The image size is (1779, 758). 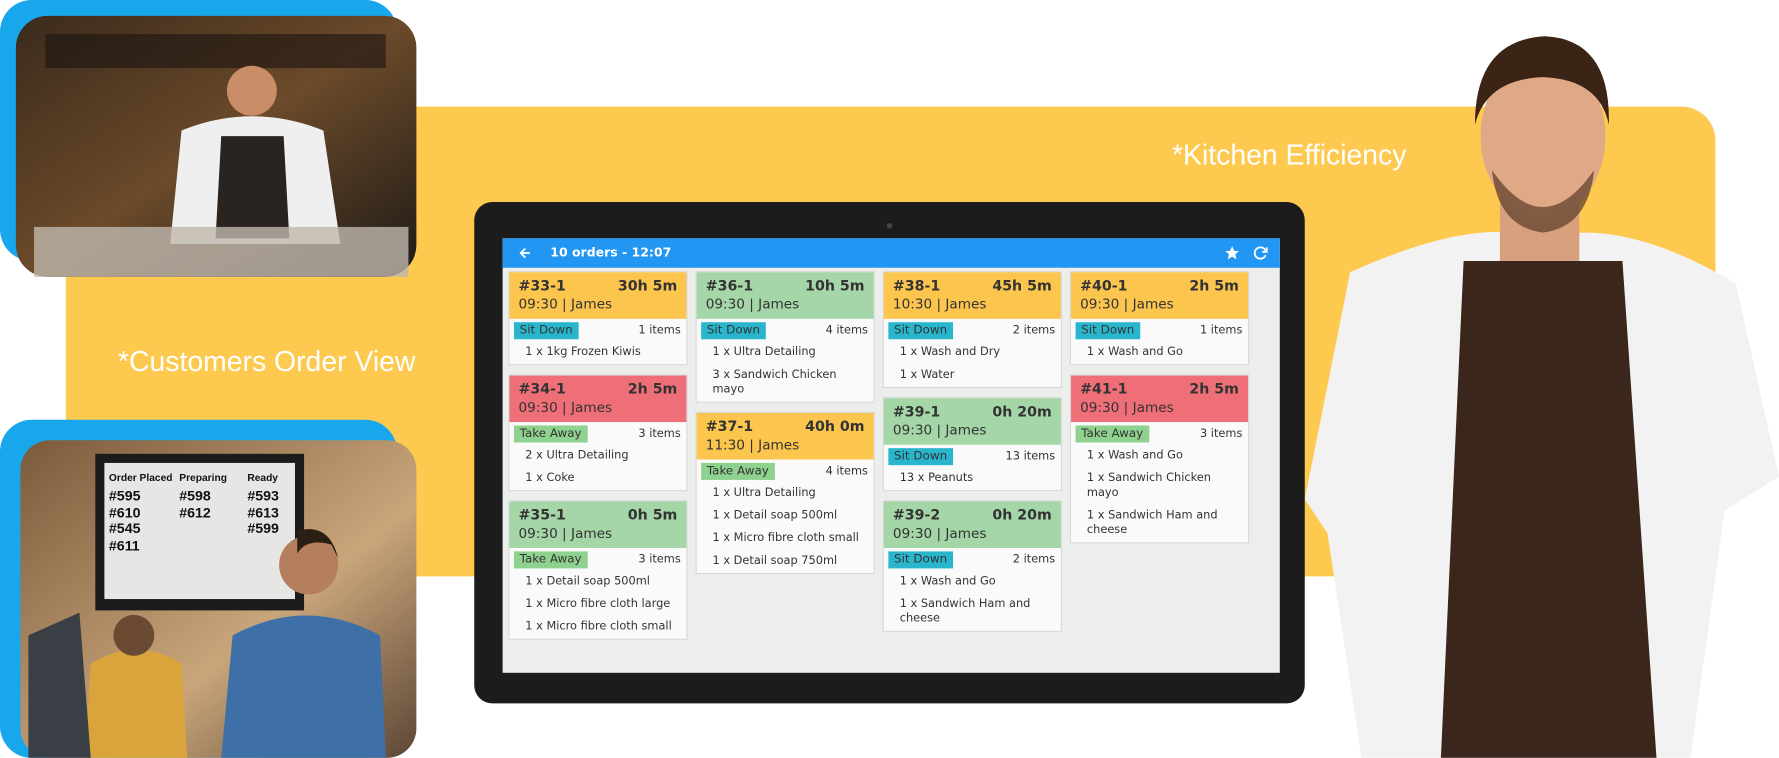 I want to click on order-type-row: Take Away 4 items, so click(x=785, y=471).